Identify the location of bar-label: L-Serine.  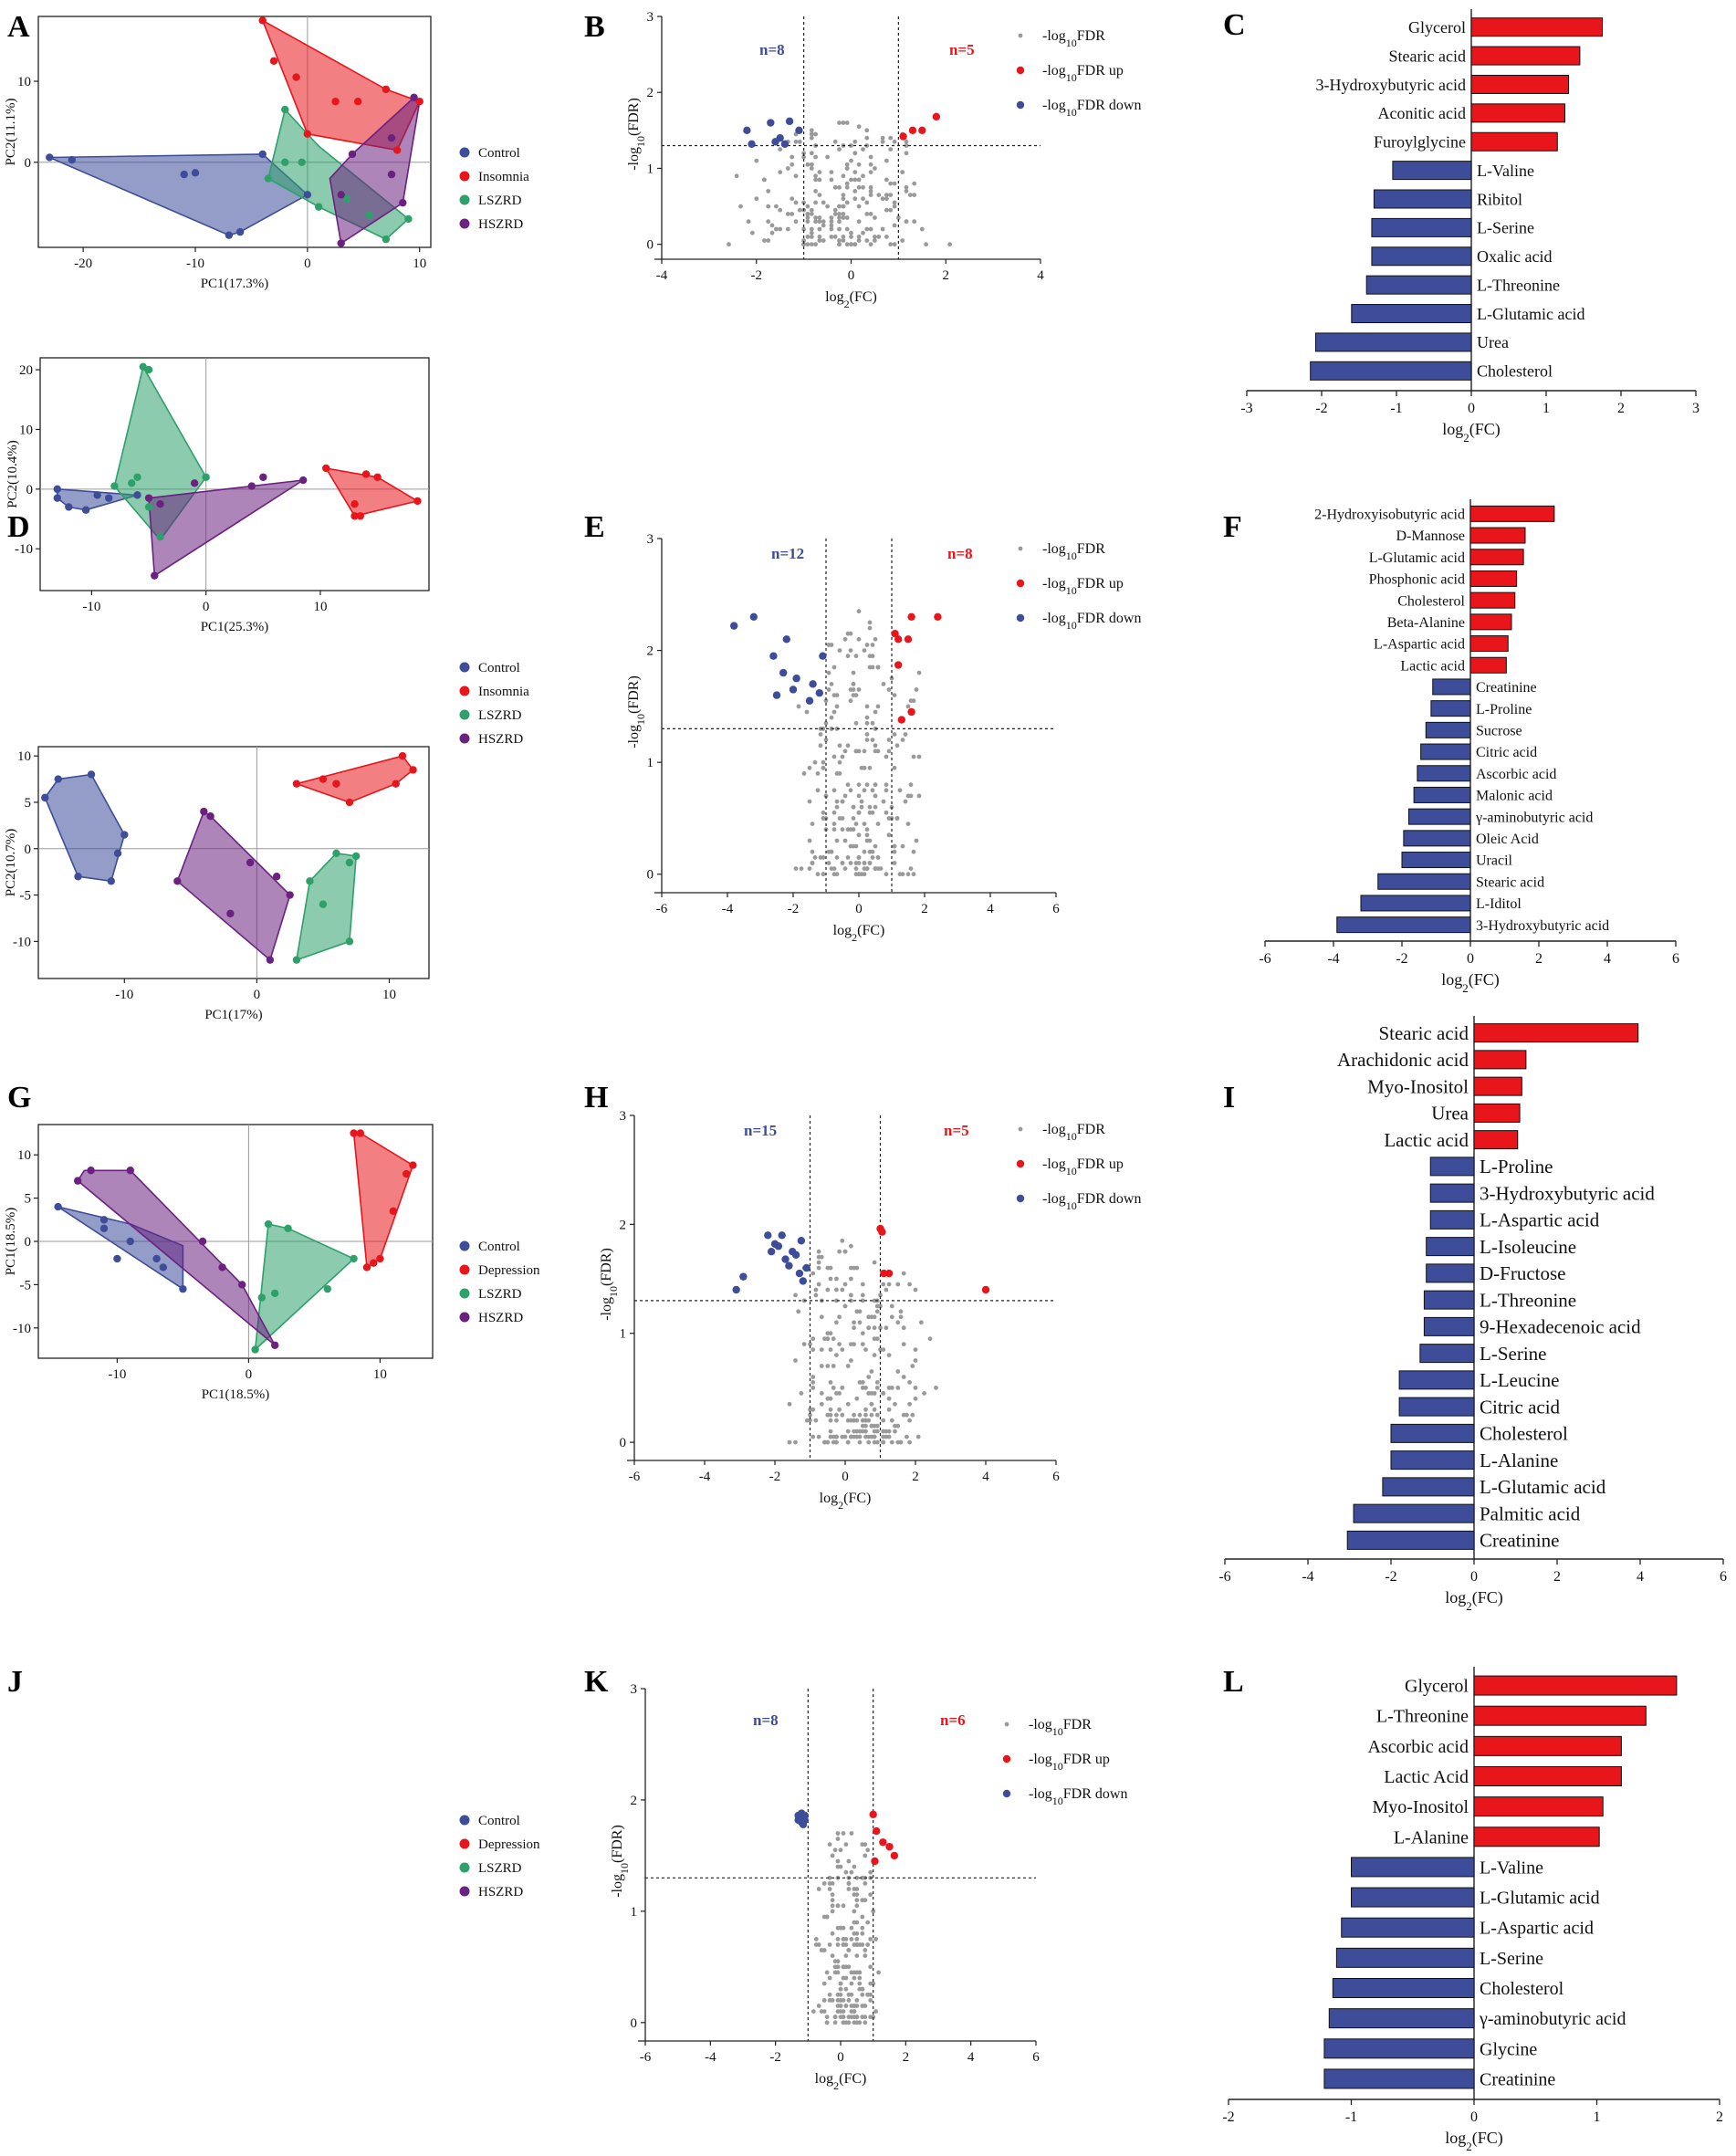
(1505, 228).